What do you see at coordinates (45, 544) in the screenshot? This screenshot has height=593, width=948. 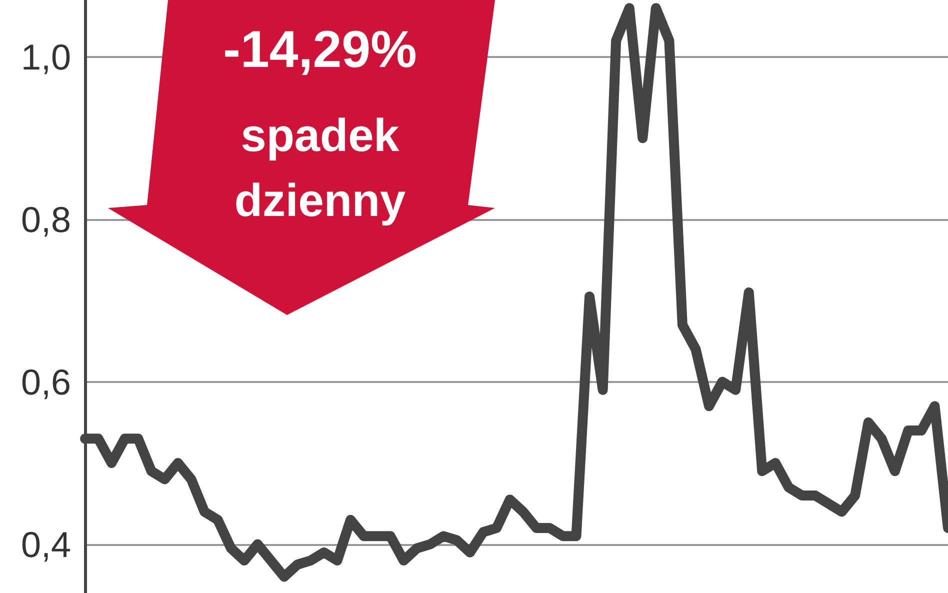 I see `y-tick-label: 0,4` at bounding box center [45, 544].